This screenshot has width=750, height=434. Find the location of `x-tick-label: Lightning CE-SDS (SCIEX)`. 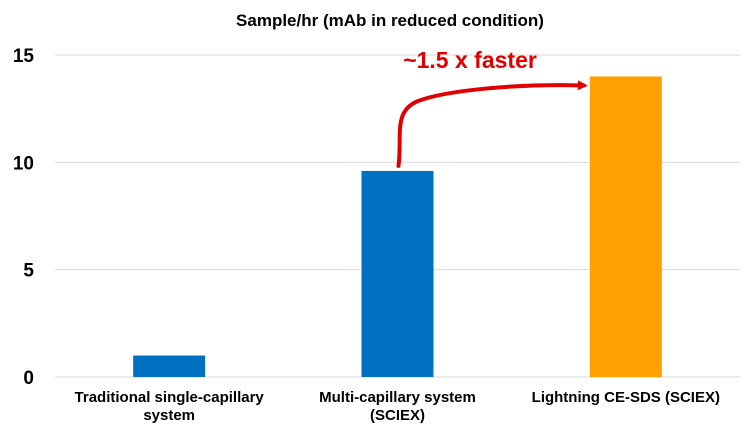

x-tick-label: Lightning CE-SDS (SCIEX) is located at coordinates (626, 397).